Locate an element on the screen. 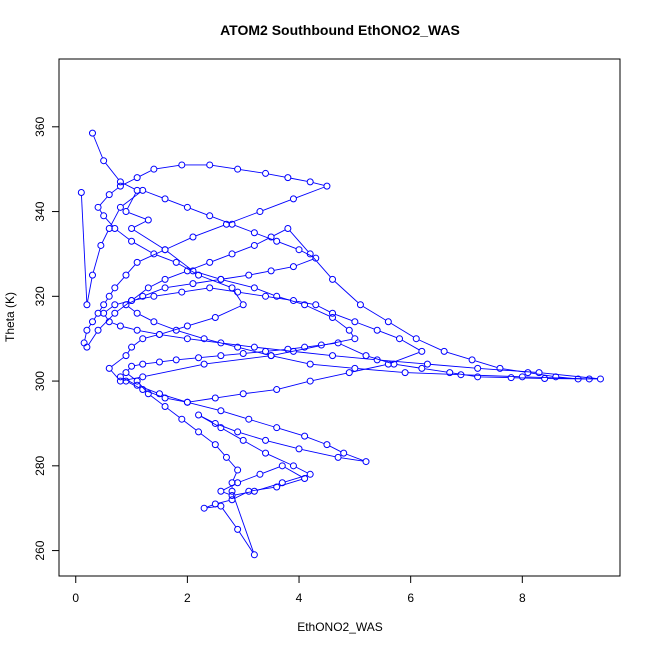 This screenshot has height=650, width=650. chart-title: ATOM2 Southbound EthONO2_WAS is located at coordinates (340, 30).